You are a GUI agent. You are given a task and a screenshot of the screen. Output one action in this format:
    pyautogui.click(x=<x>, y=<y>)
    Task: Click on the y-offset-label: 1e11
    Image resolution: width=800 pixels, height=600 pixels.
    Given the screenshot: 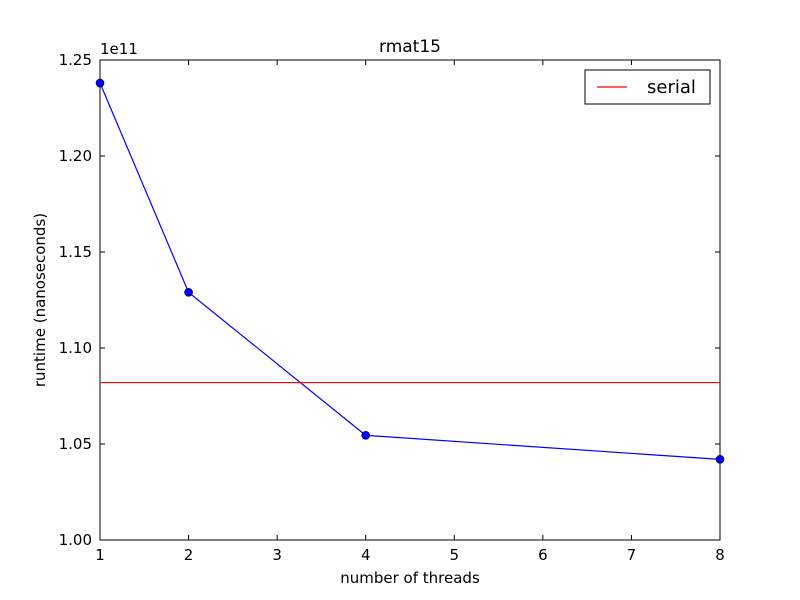 What is the action you would take?
    pyautogui.click(x=119, y=49)
    